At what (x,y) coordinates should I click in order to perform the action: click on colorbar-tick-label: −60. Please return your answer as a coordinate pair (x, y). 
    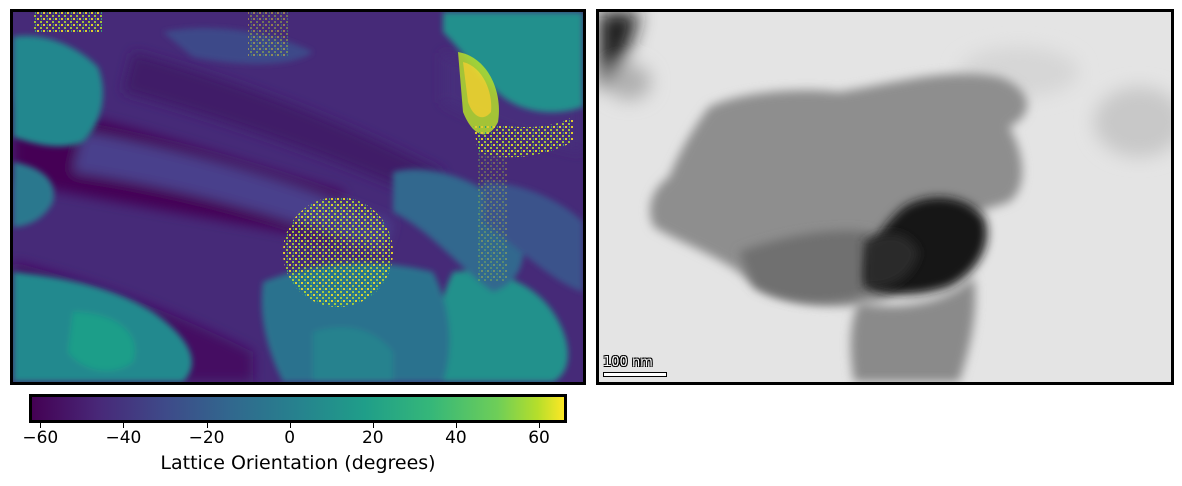
    Looking at the image, I should click on (40, 438).